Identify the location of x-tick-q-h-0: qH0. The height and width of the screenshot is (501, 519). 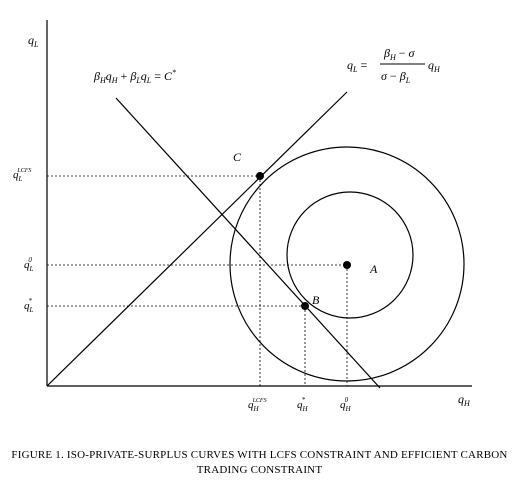
(346, 404).